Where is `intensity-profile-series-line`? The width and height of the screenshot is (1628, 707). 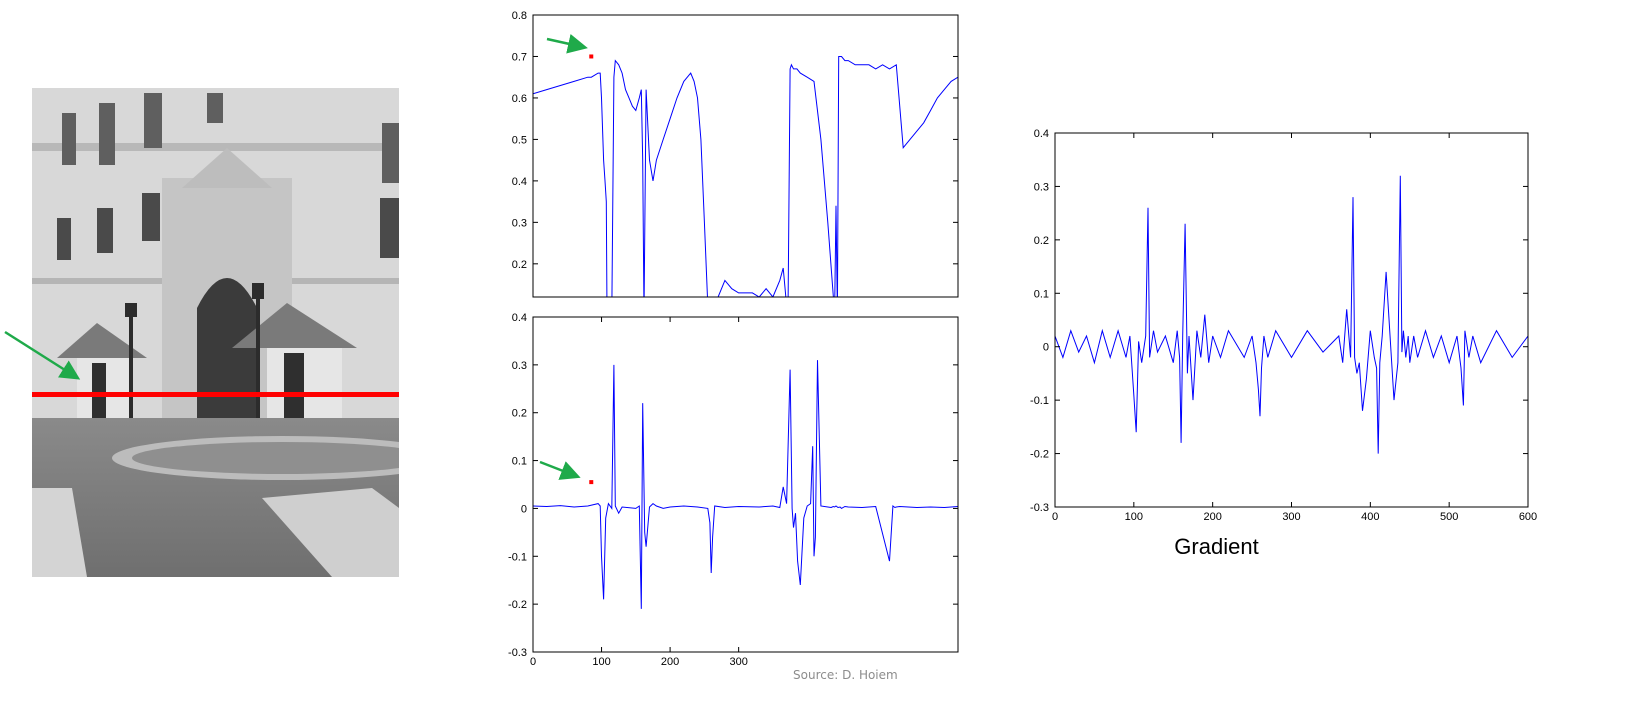
intensity-profile-series-line is located at coordinates (745, 176).